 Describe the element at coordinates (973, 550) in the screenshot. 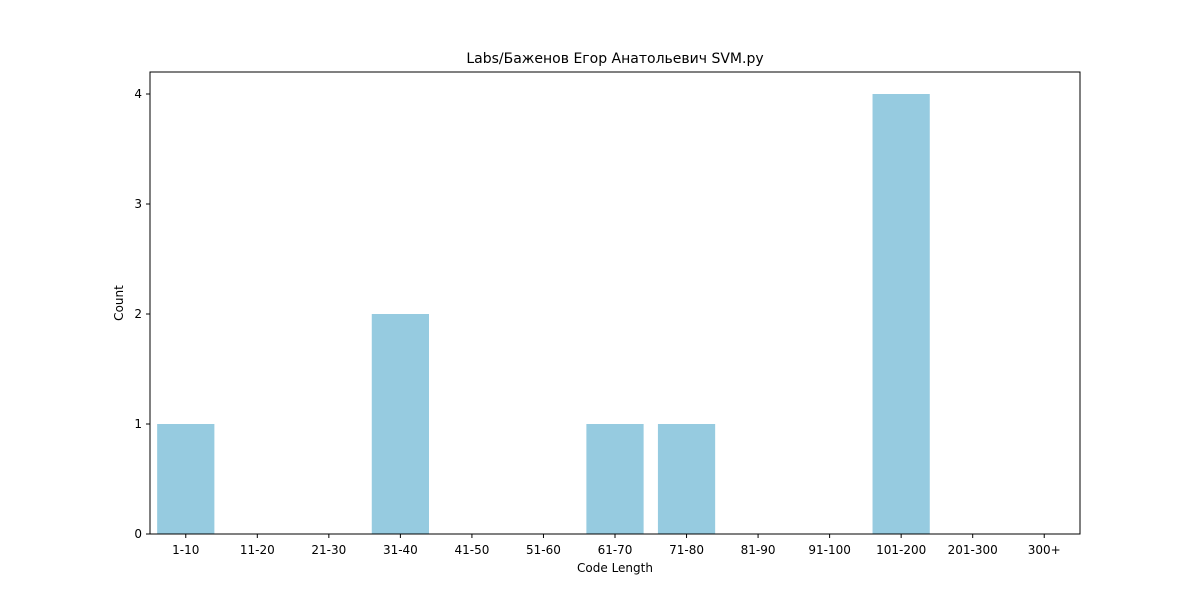

I see `x-tick-label: 201-300` at that location.